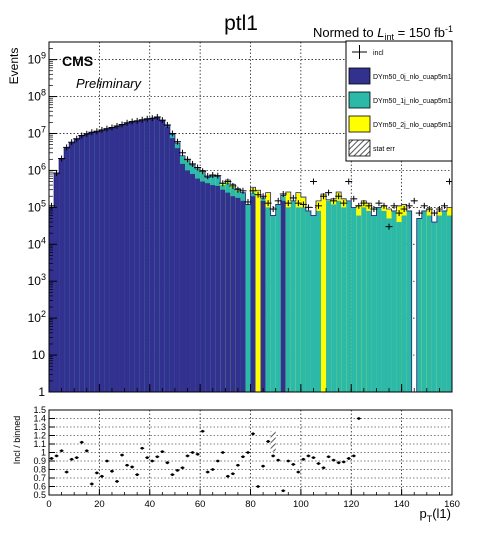  Describe the element at coordinates (39, 419) in the screenshot. I see `ratio-y-tick-label-9: 1.4` at that location.